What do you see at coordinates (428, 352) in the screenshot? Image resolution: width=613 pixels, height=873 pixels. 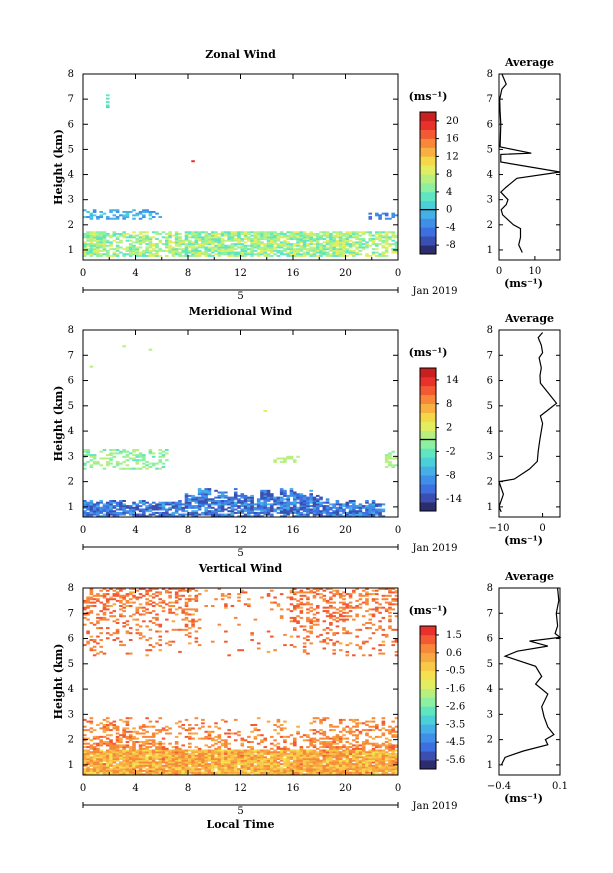 I see `colorbar-unit: (ms⁻¹)` at bounding box center [428, 352].